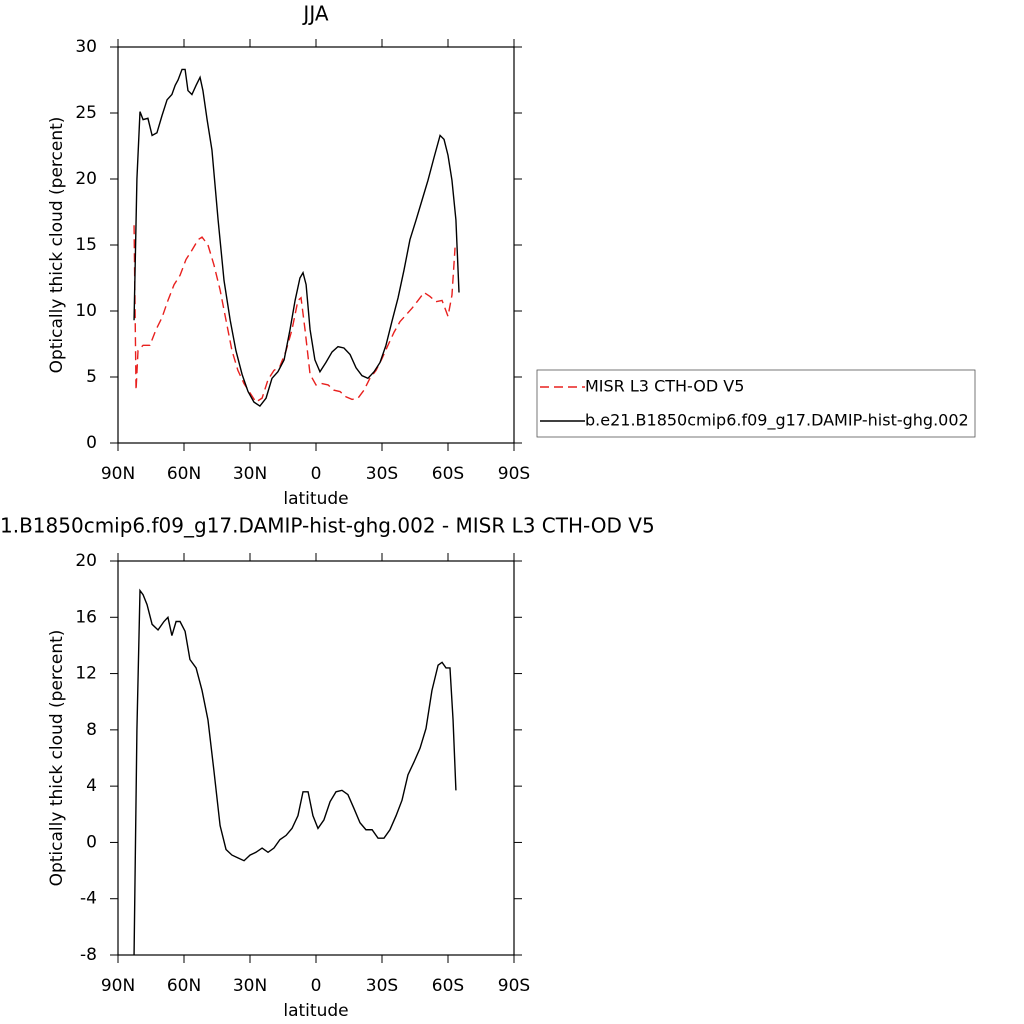 The image size is (1024, 1024). Describe the element at coordinates (314, 14) in the screenshot. I see `chart-title: JJA` at that location.